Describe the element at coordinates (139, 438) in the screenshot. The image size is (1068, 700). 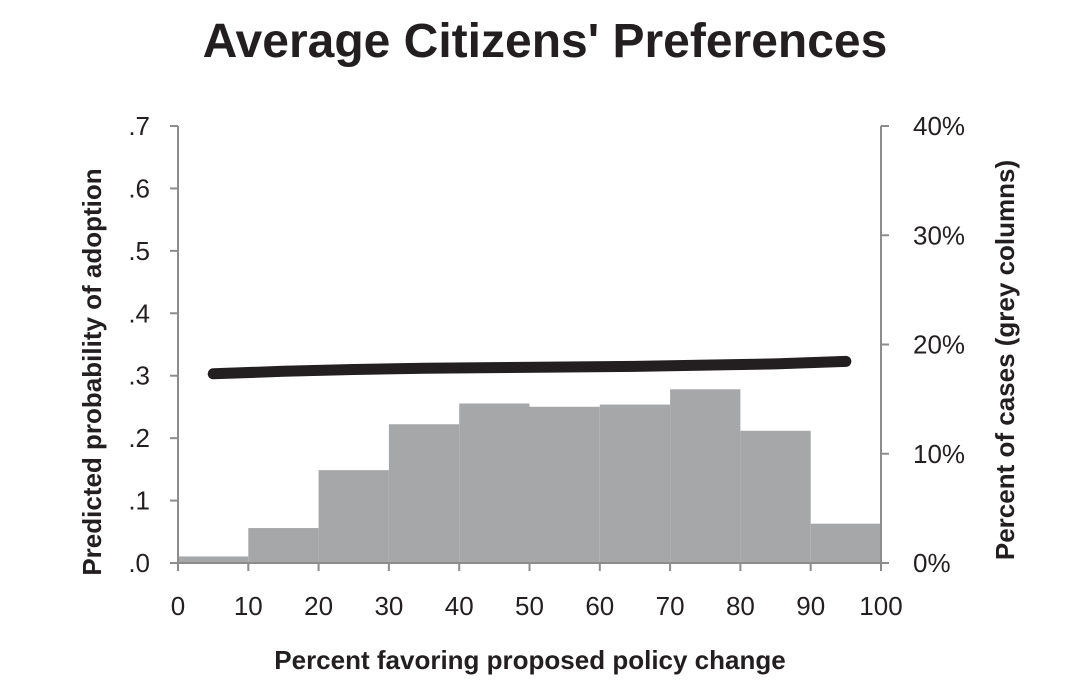
I see `y-tick-label-.2: .2` at that location.